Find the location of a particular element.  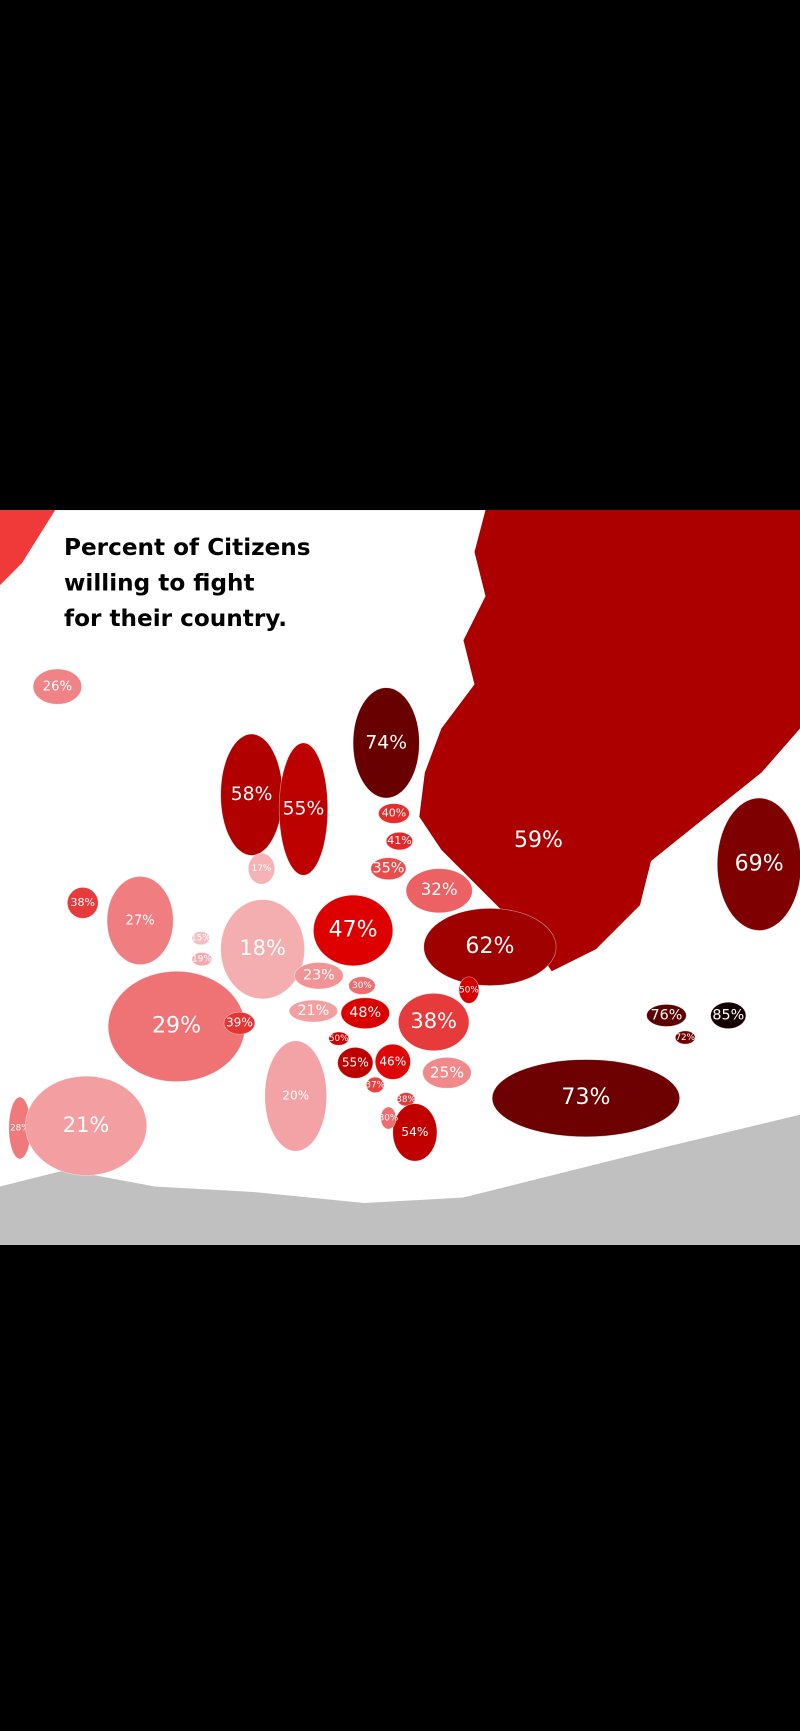

region-label: 47% is located at coordinates (353, 929).